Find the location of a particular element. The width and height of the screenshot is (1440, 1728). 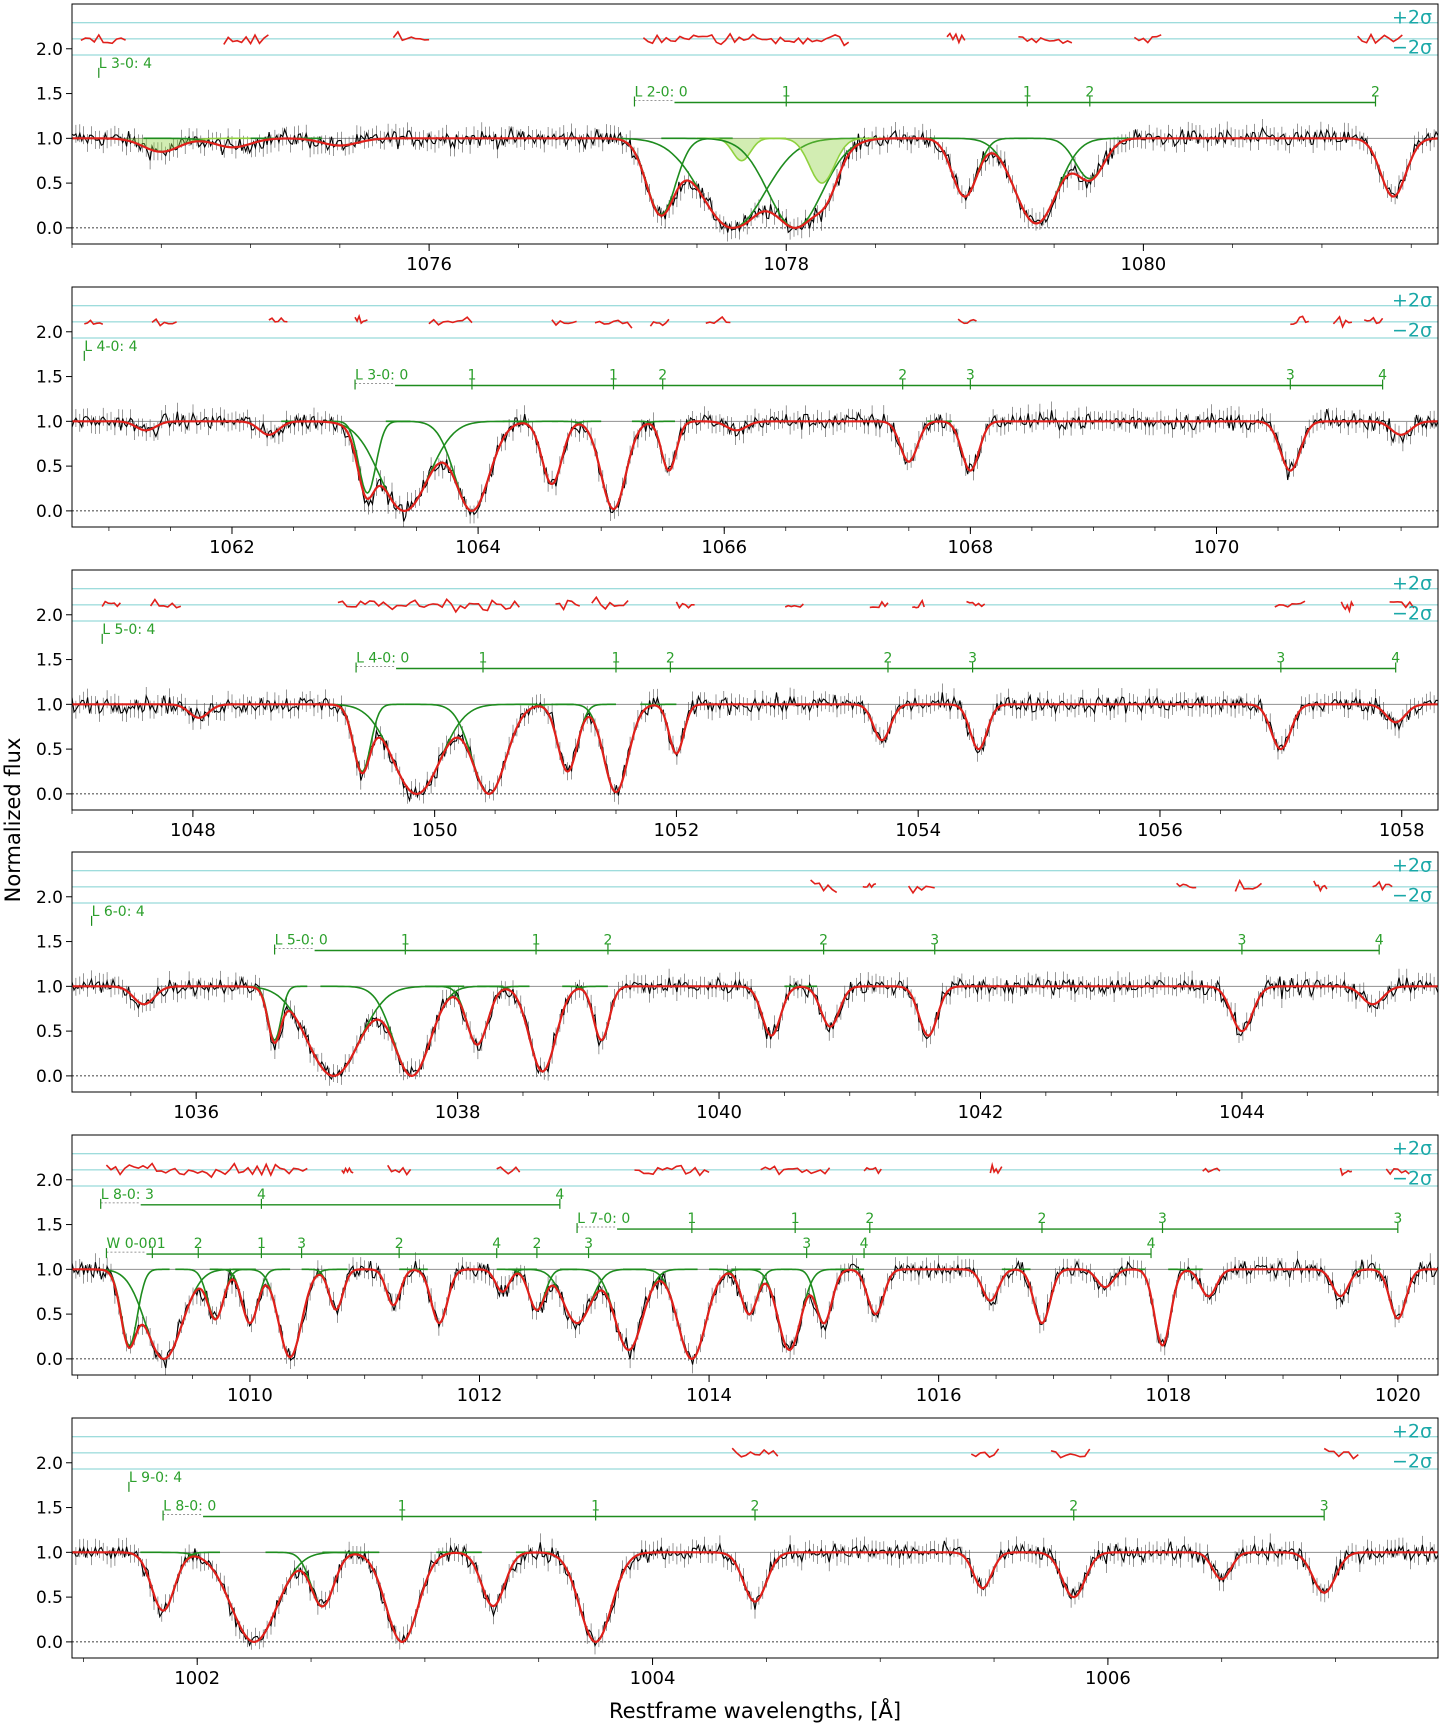

transition-label-2-1: 0 is located at coordinates (152, 1244).